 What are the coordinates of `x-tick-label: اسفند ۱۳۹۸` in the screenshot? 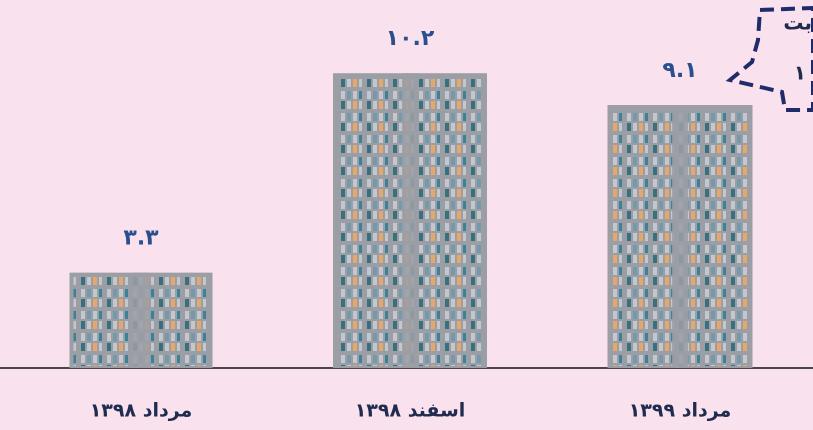 It's located at (410, 411).